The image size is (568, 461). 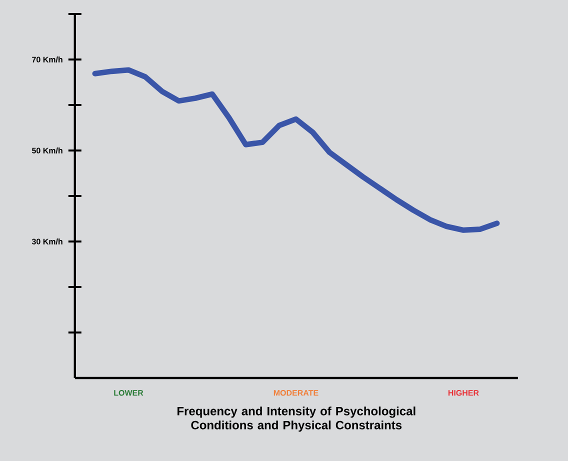 I want to click on y-tick-label: 30 Km/h, so click(x=47, y=241).